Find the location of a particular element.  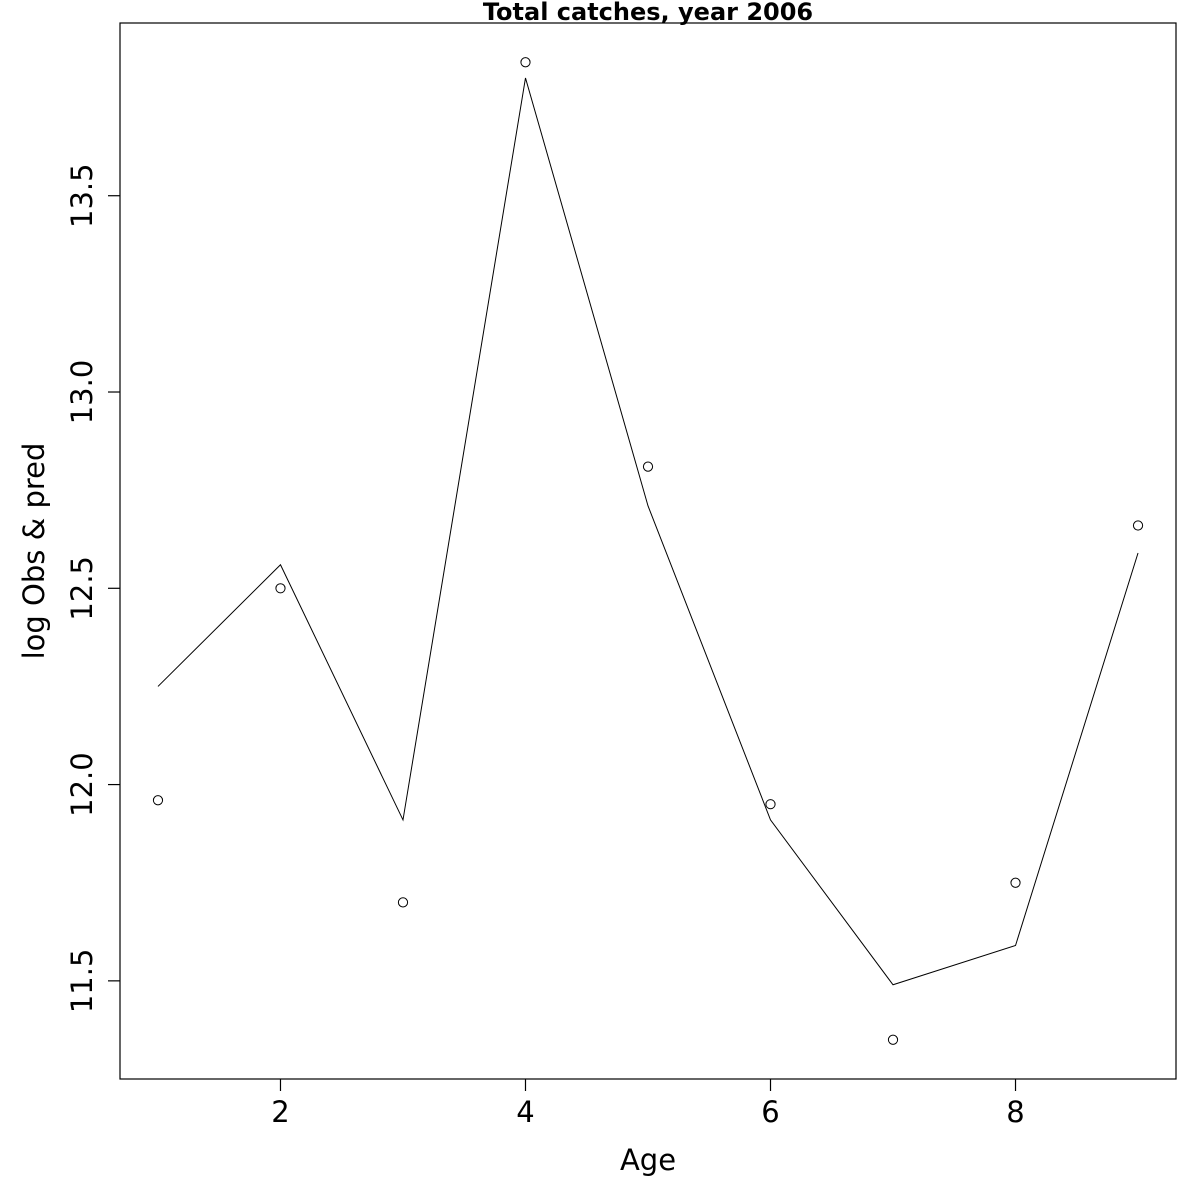

y-tick-label: 12.0 is located at coordinates (82, 784).